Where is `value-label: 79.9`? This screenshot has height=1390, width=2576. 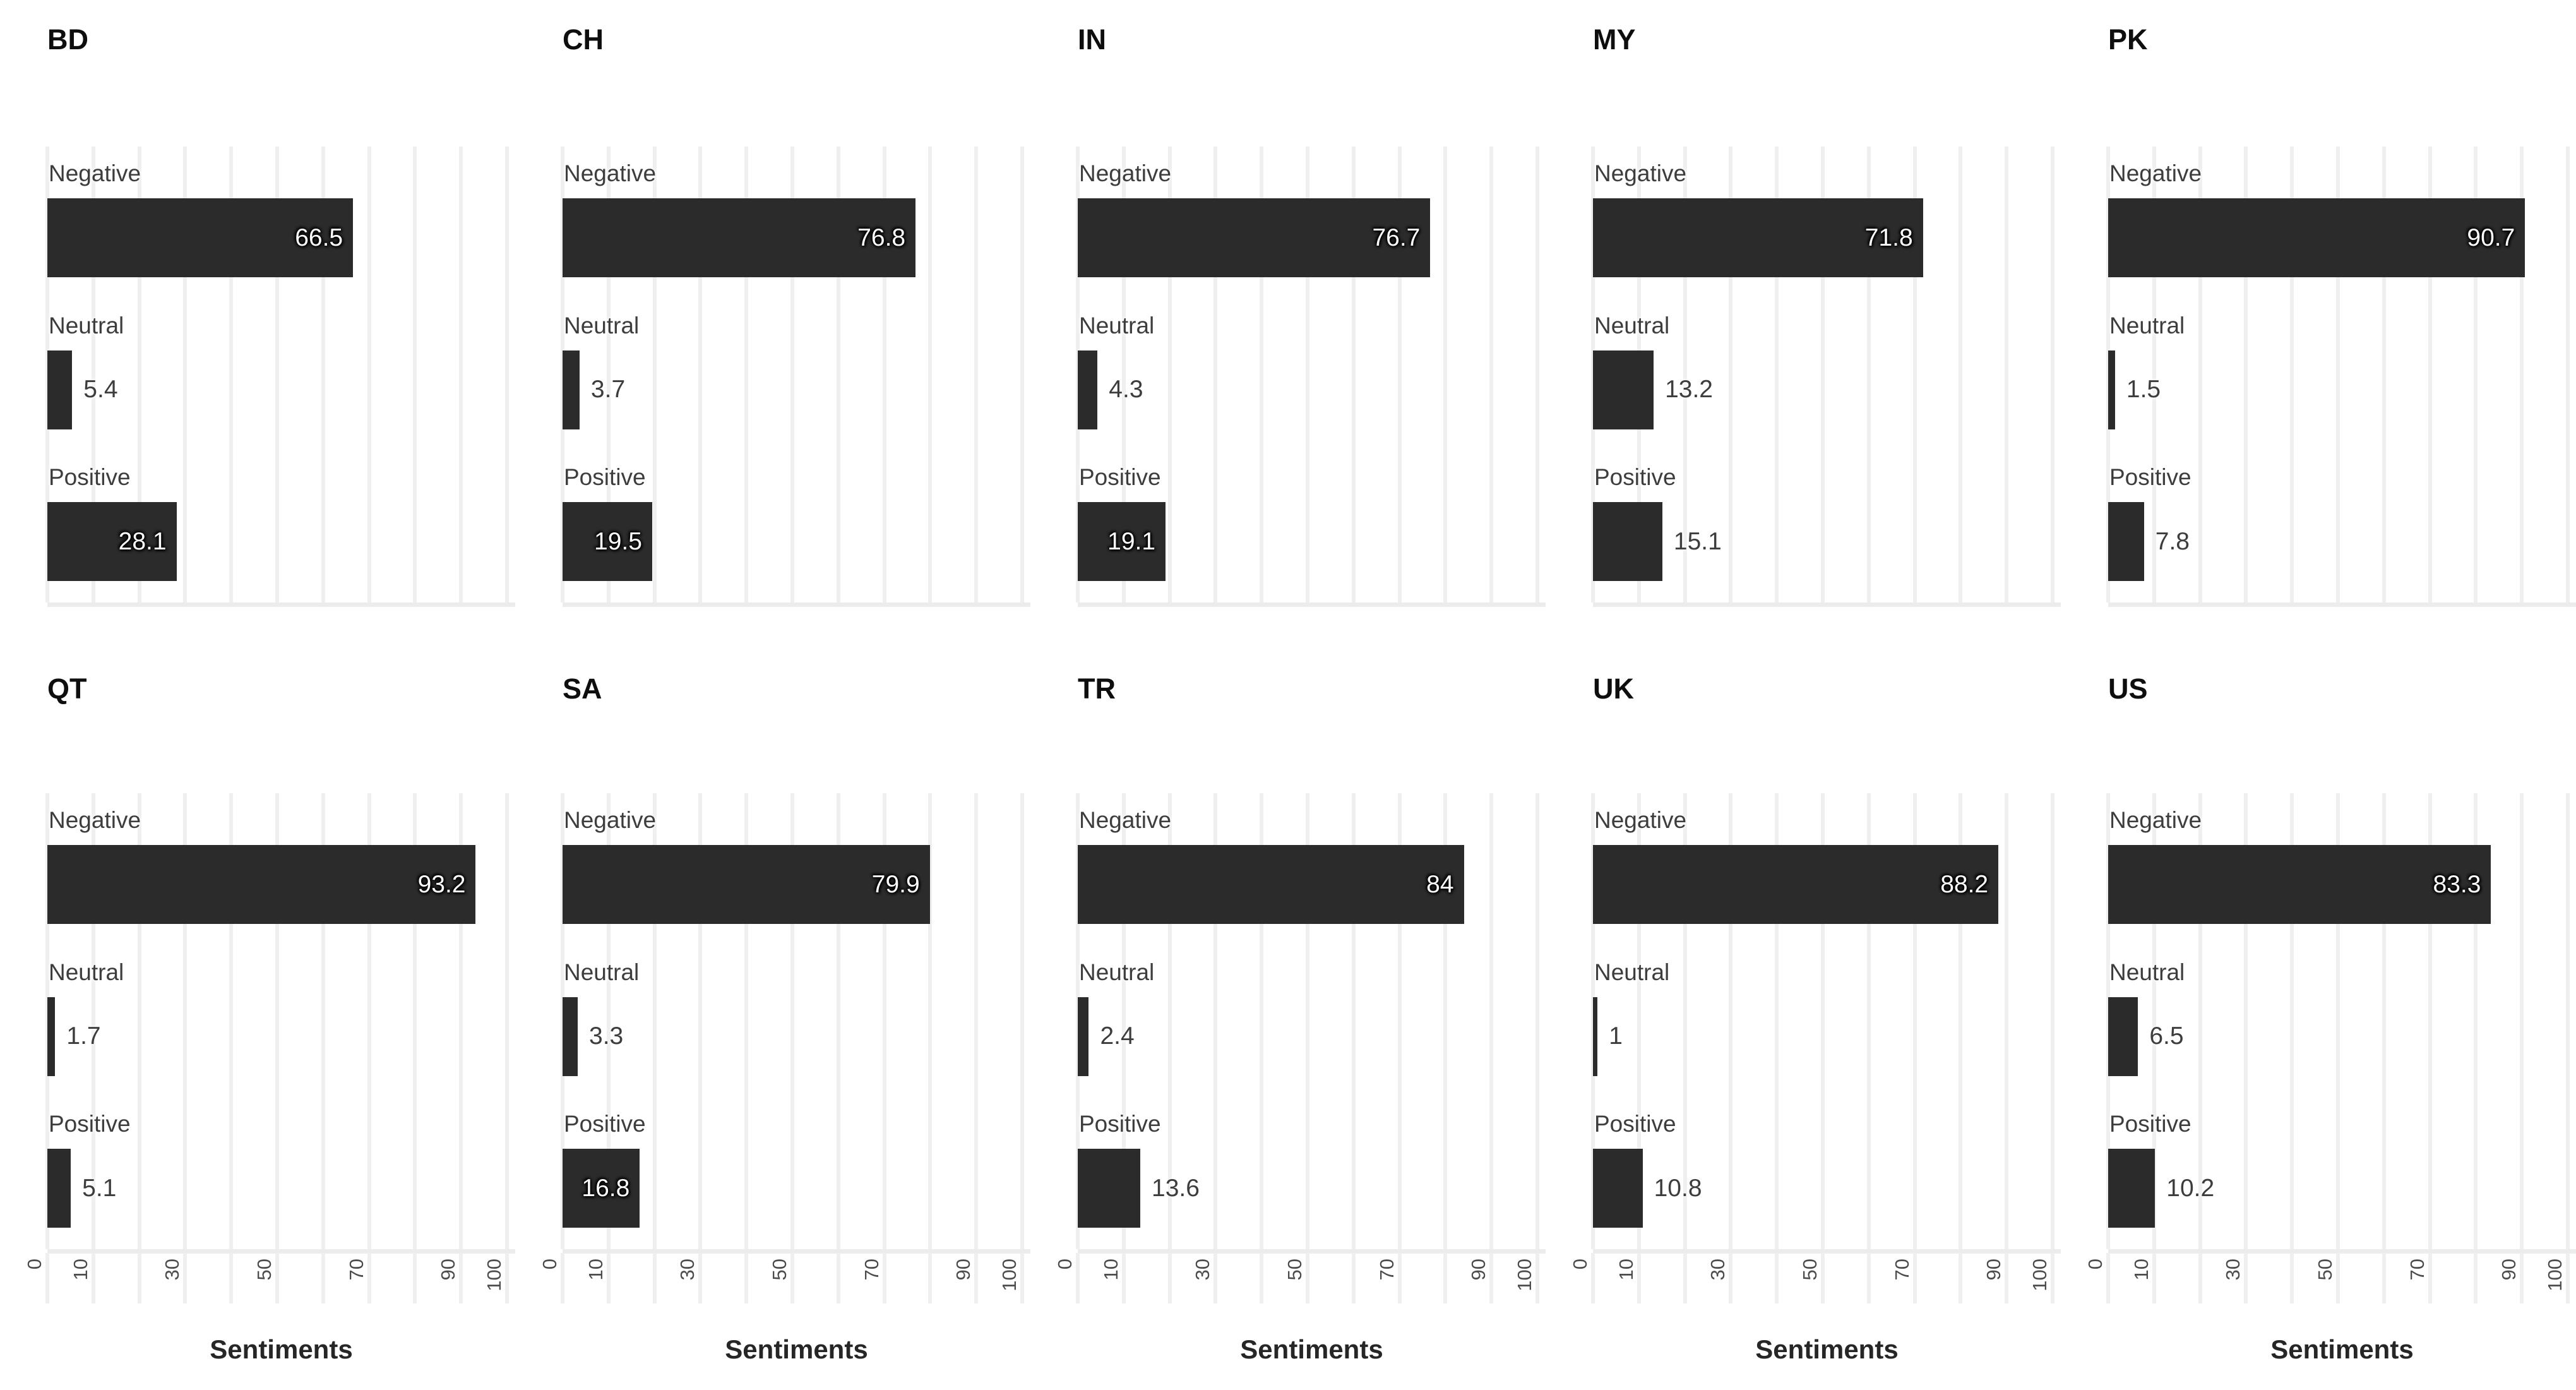 value-label: 79.9 is located at coordinates (895, 884).